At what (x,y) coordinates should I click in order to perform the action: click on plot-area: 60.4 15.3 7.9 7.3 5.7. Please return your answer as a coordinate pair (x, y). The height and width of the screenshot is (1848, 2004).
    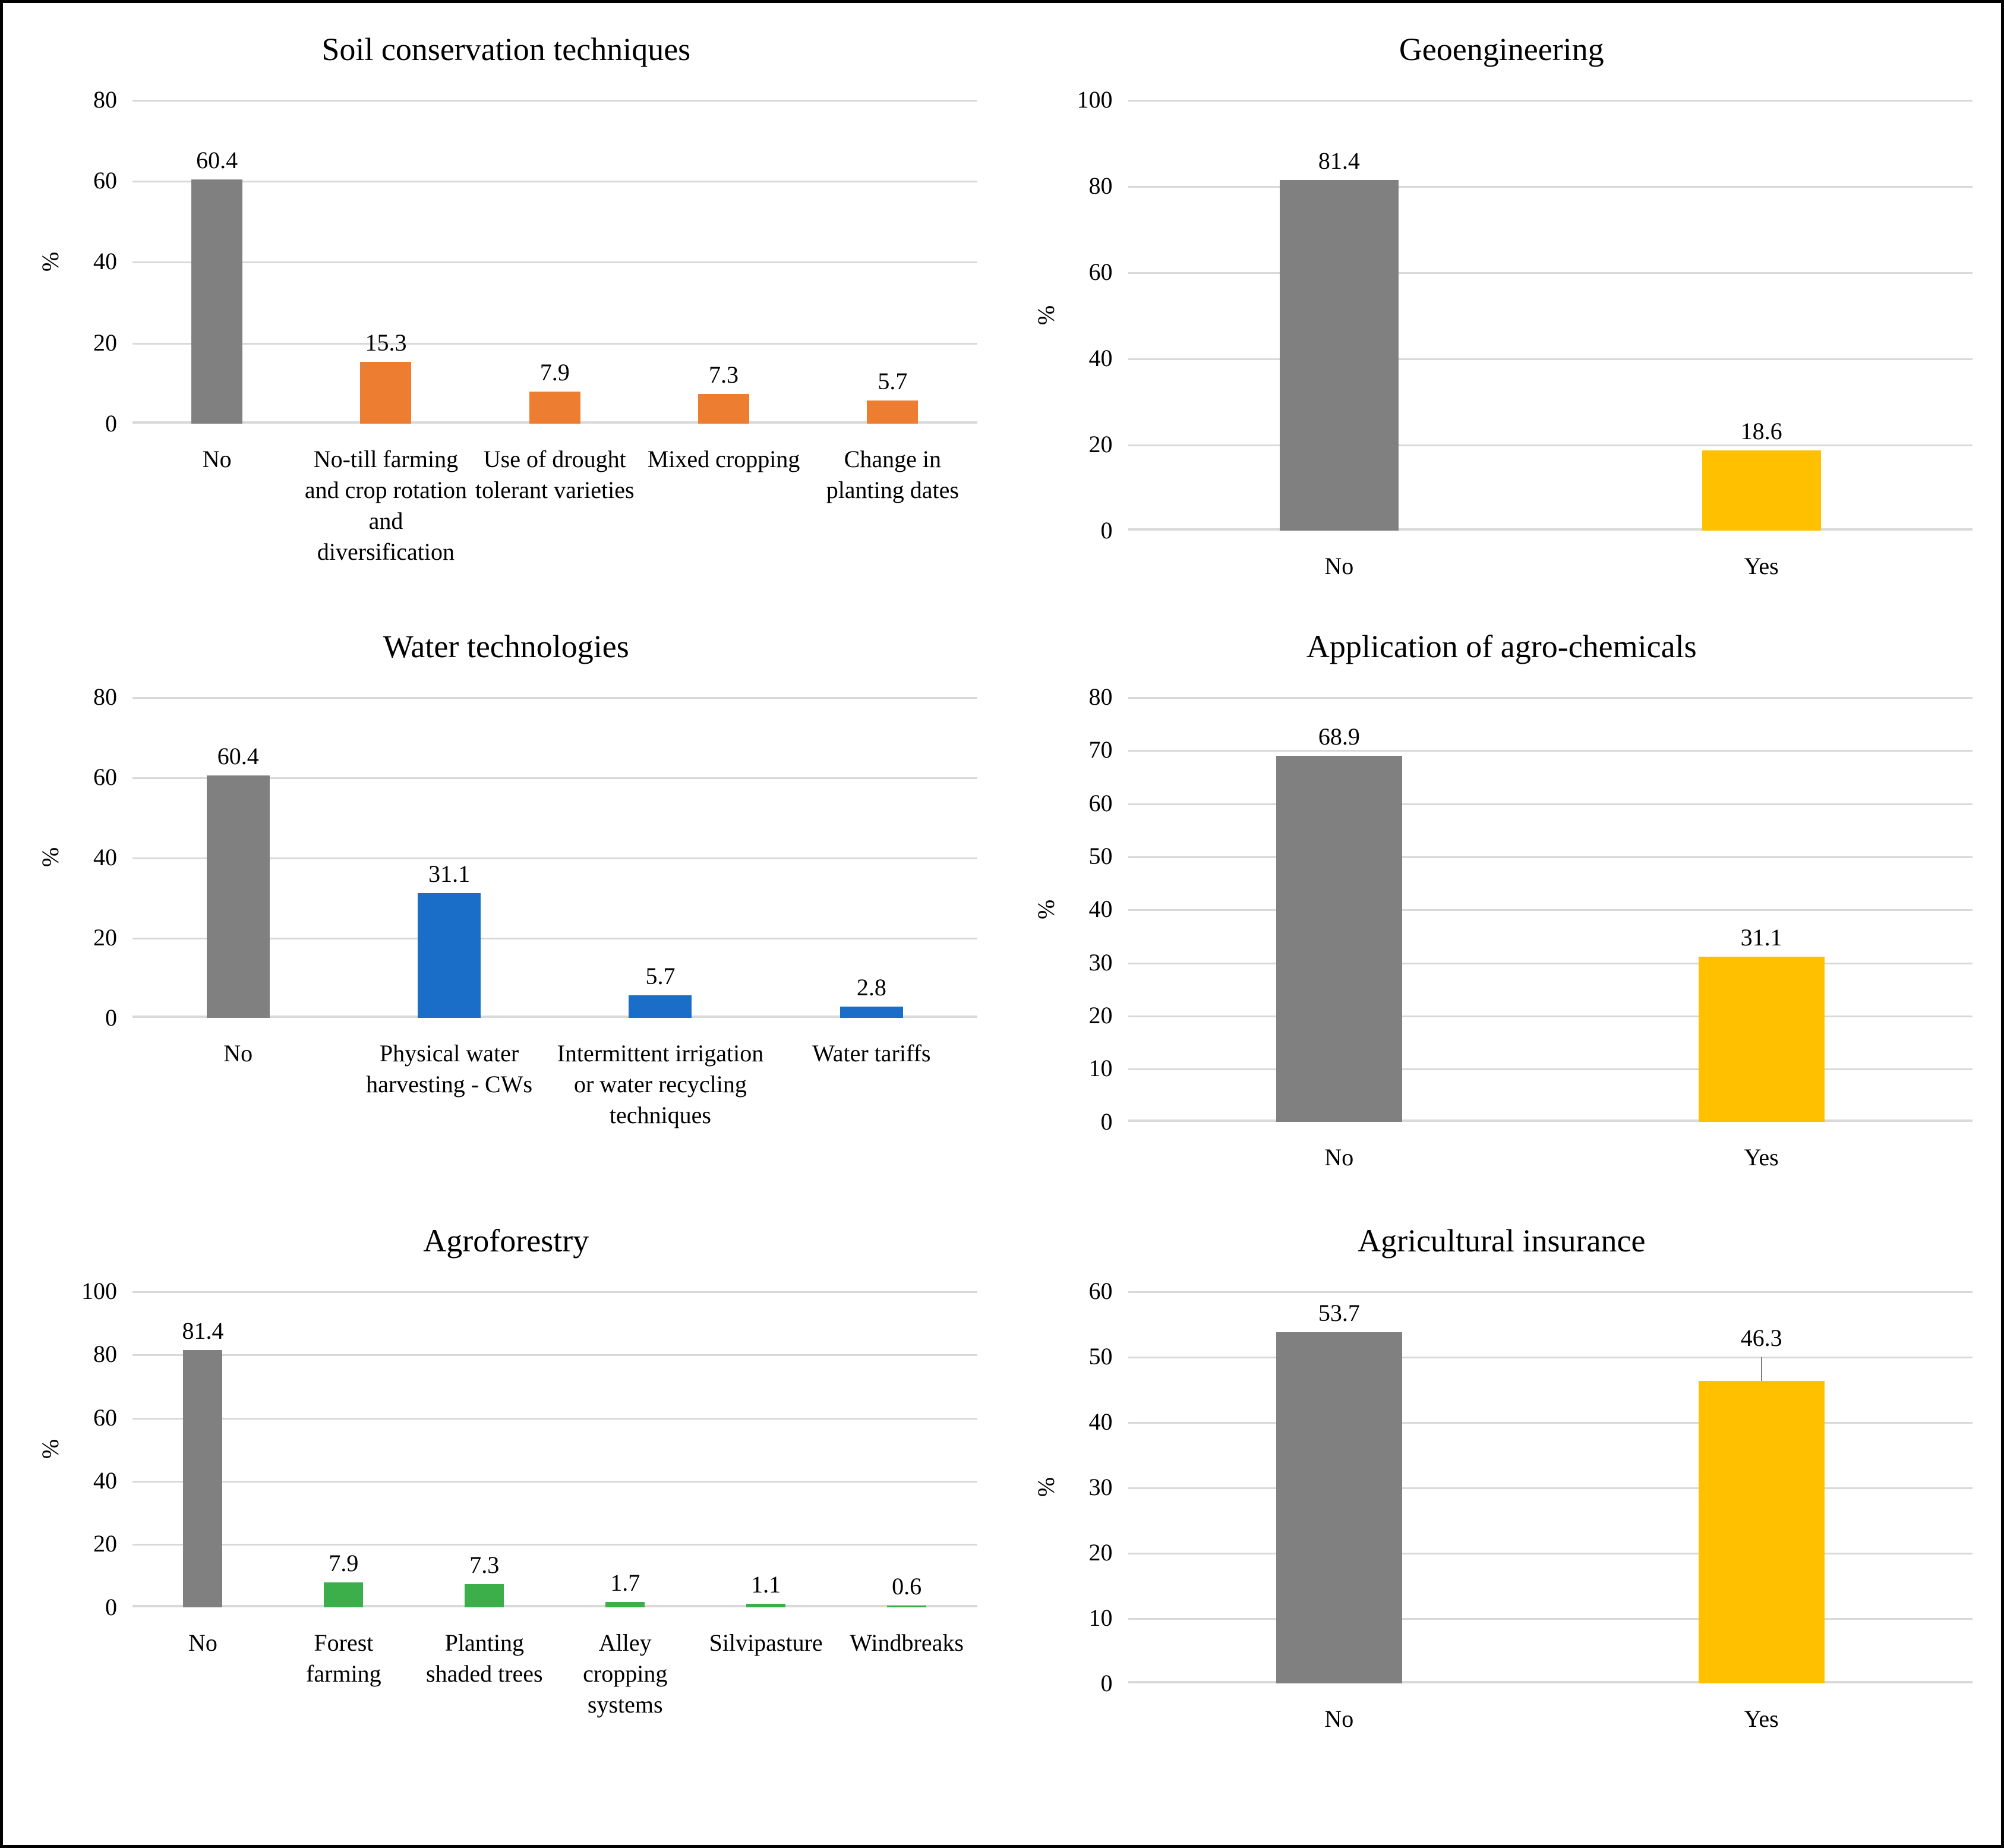
    Looking at the image, I should click on (554, 261).